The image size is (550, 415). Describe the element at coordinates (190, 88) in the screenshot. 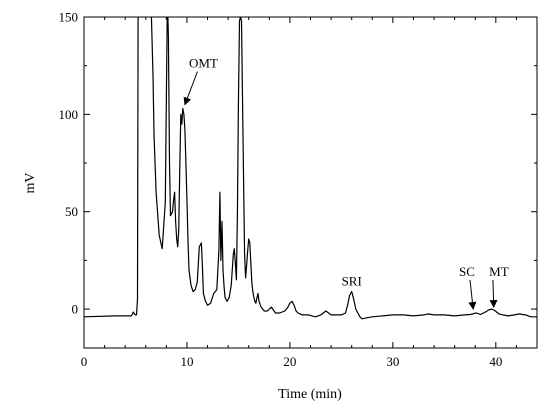

I see `annotation-arrow-omt` at that location.